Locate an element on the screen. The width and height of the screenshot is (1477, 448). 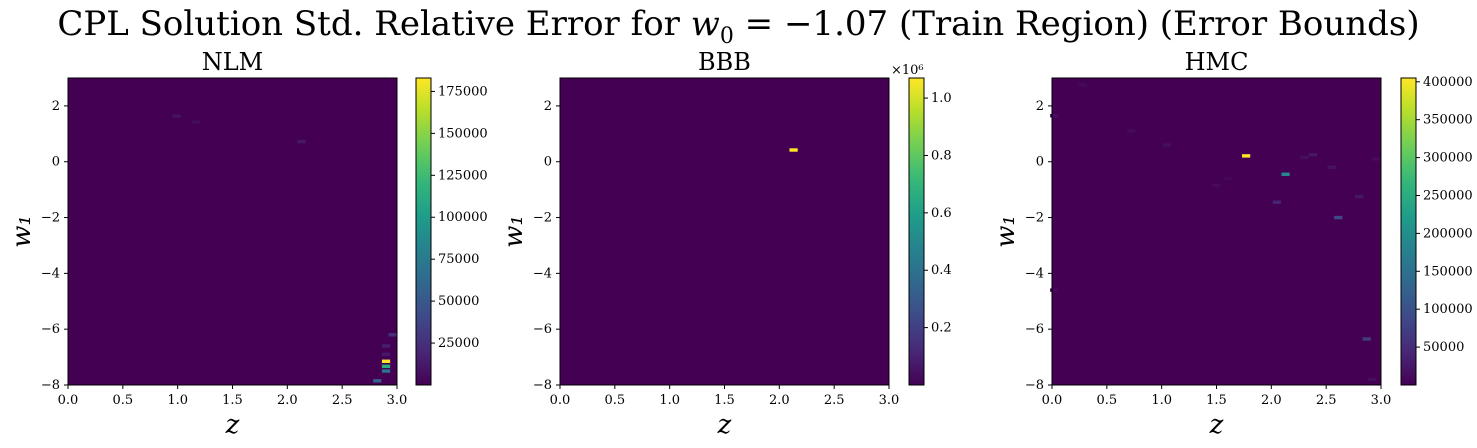
panel-title: BBB is located at coordinates (724, 62).